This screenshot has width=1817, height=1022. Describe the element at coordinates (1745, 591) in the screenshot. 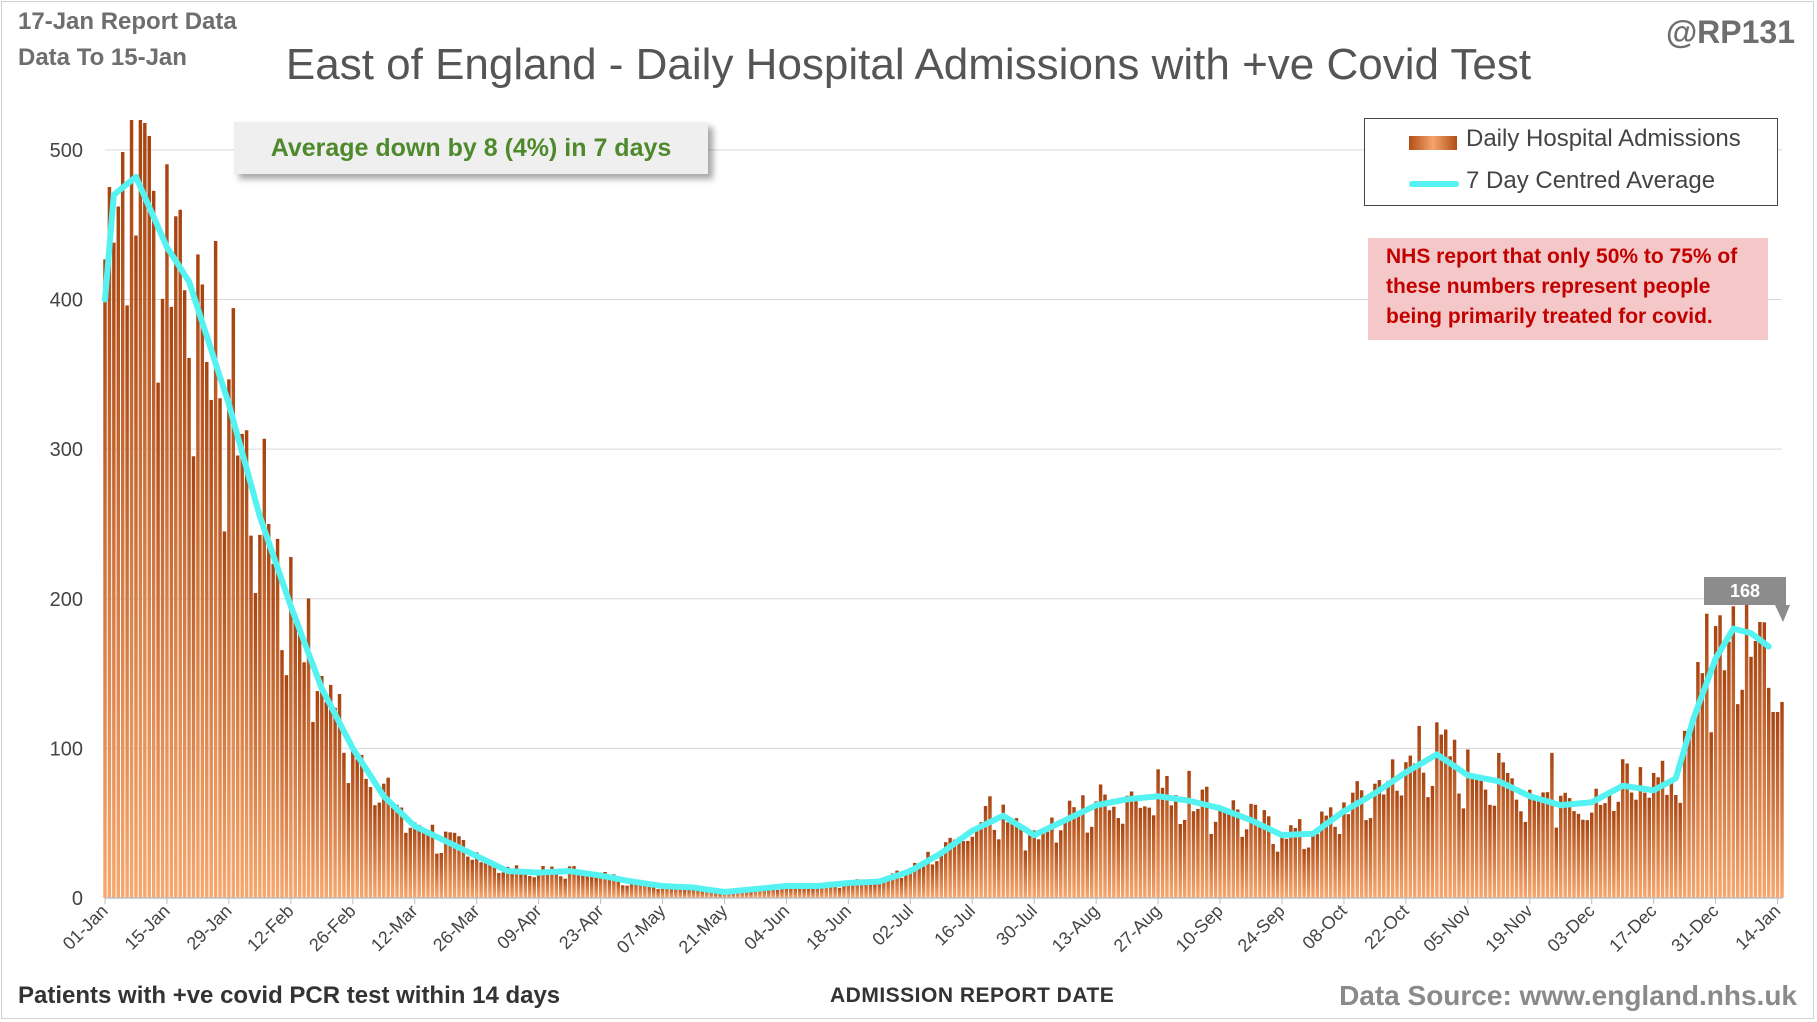

I see `last-average-value: 168` at that location.